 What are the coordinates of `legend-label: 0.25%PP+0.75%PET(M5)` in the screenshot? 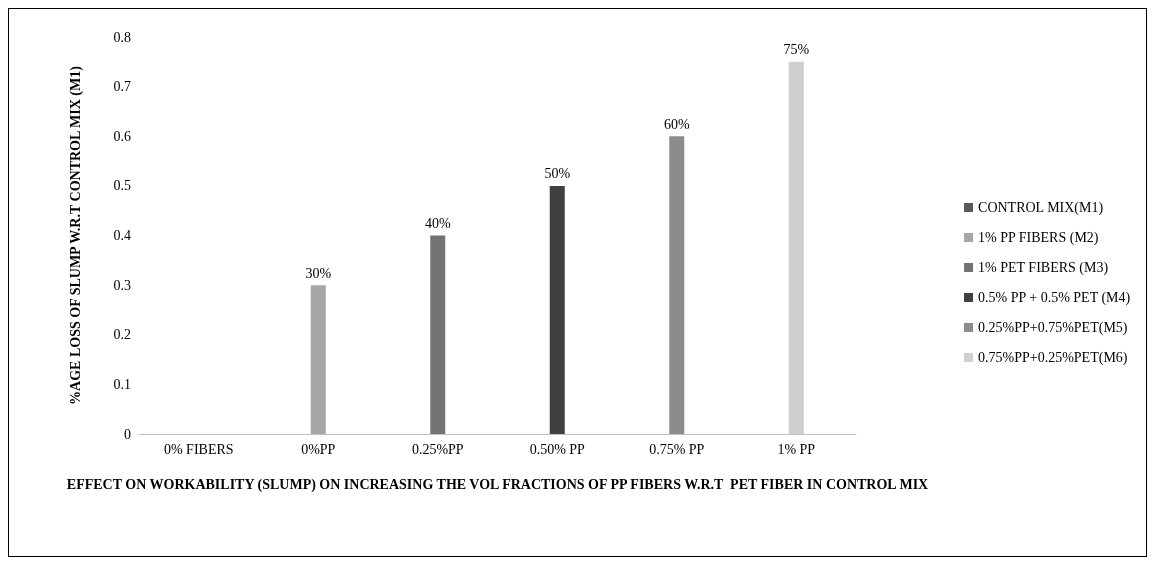 It's located at (1053, 328).